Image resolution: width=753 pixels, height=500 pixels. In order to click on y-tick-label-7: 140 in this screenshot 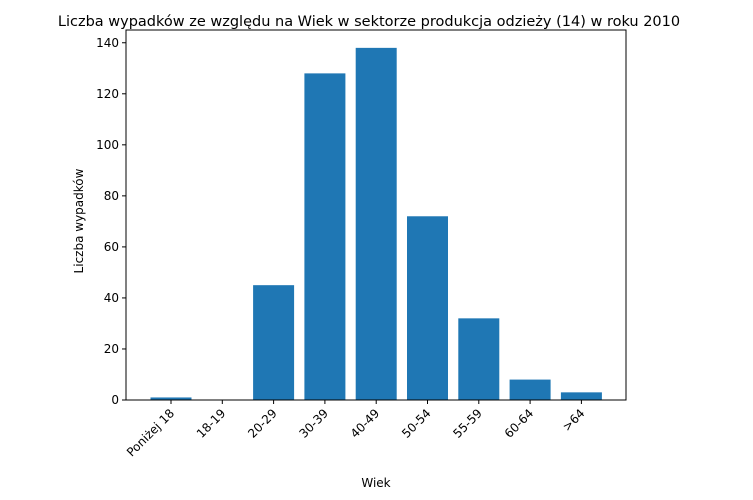, I will do `click(107, 43)`.